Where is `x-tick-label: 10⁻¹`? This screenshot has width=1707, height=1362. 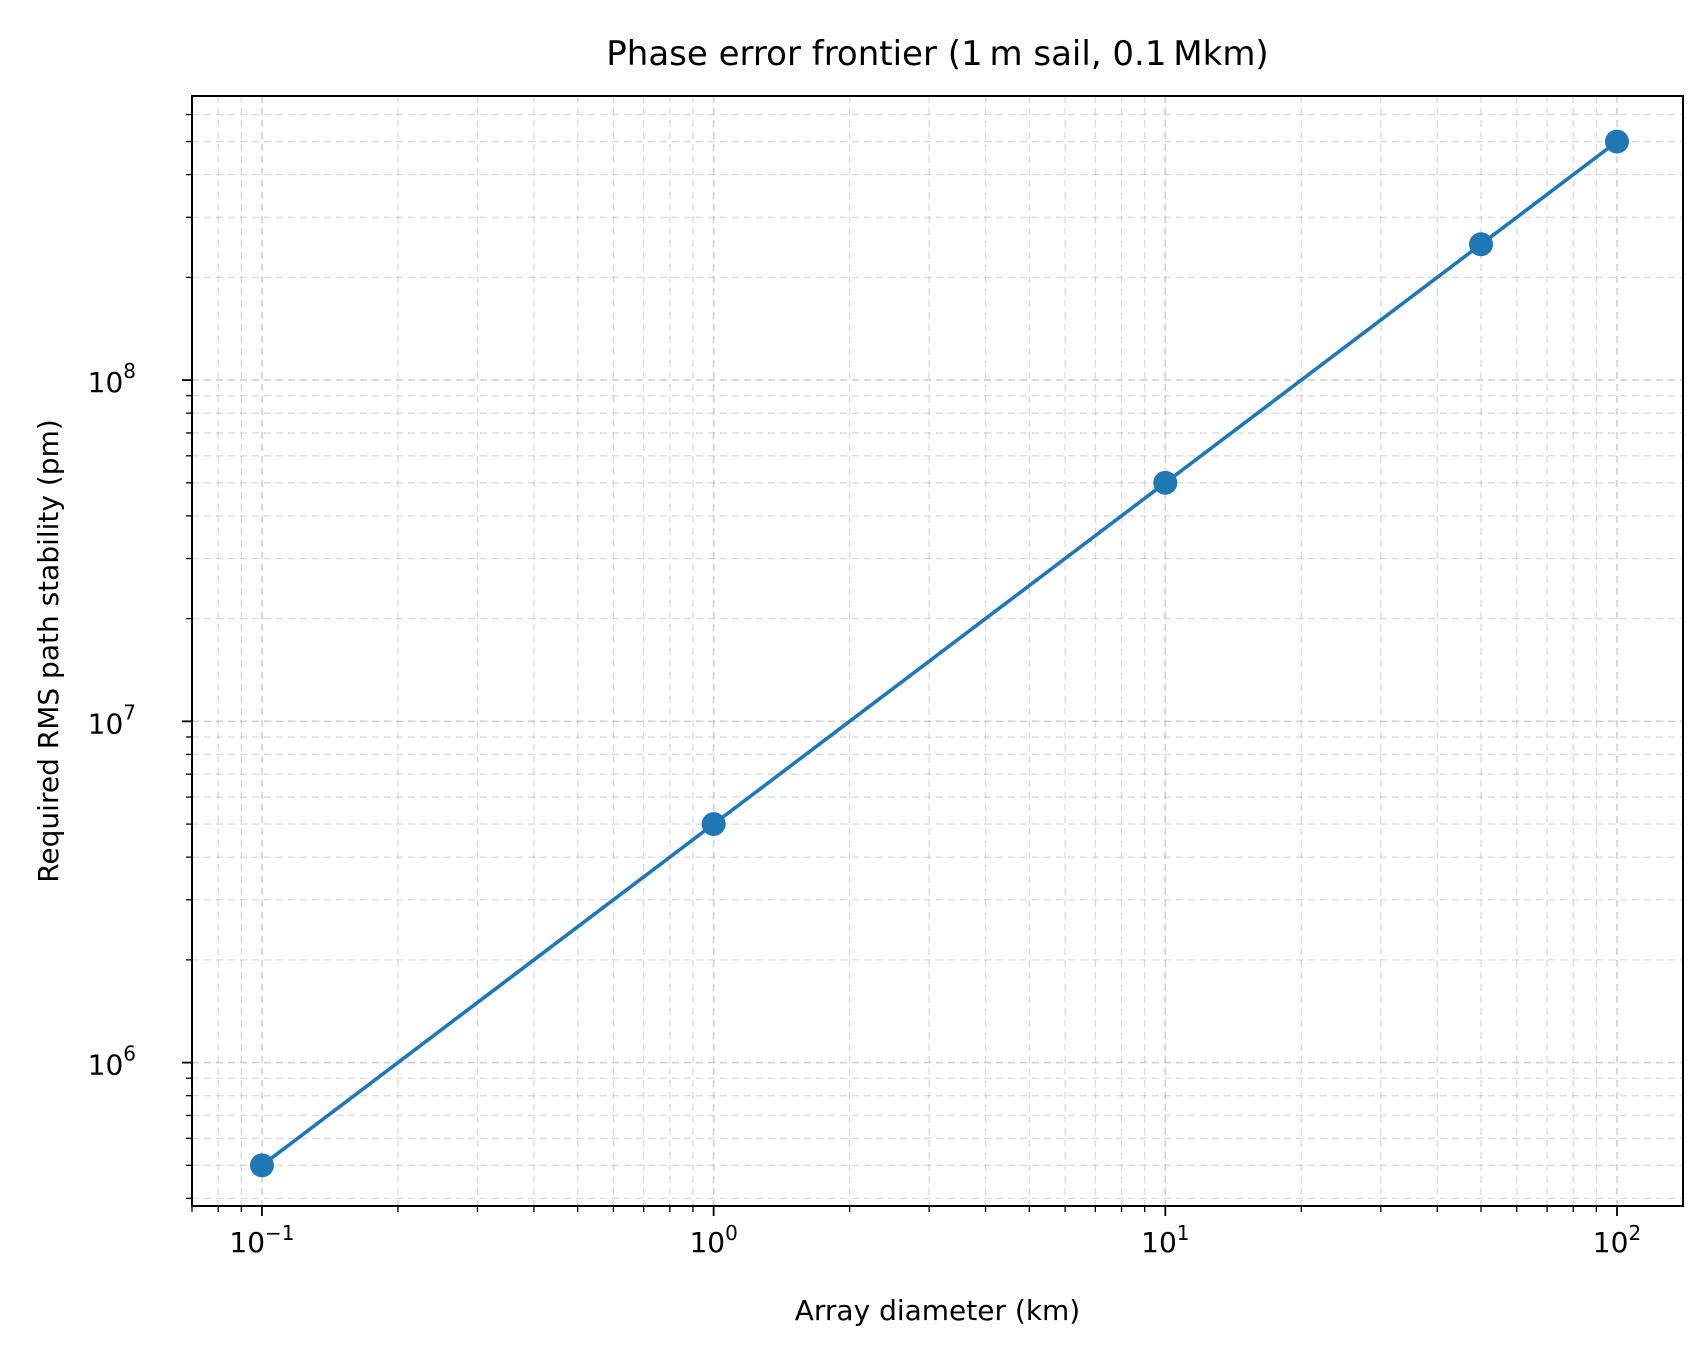 x-tick-label: 10⁻¹ is located at coordinates (261, 1240).